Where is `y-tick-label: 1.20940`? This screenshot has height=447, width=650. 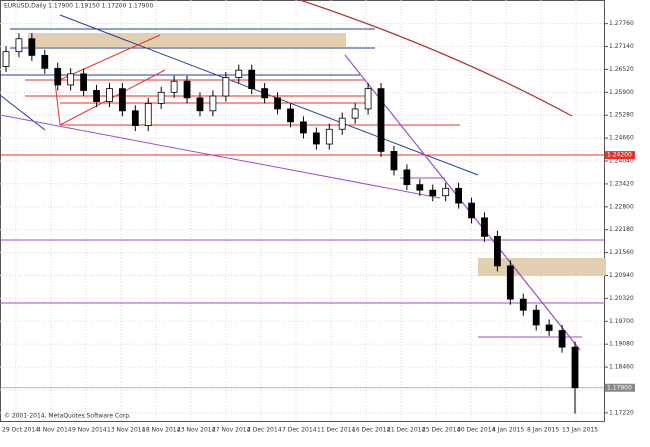
y-tick-label: 1.20940 is located at coordinates (621, 275).